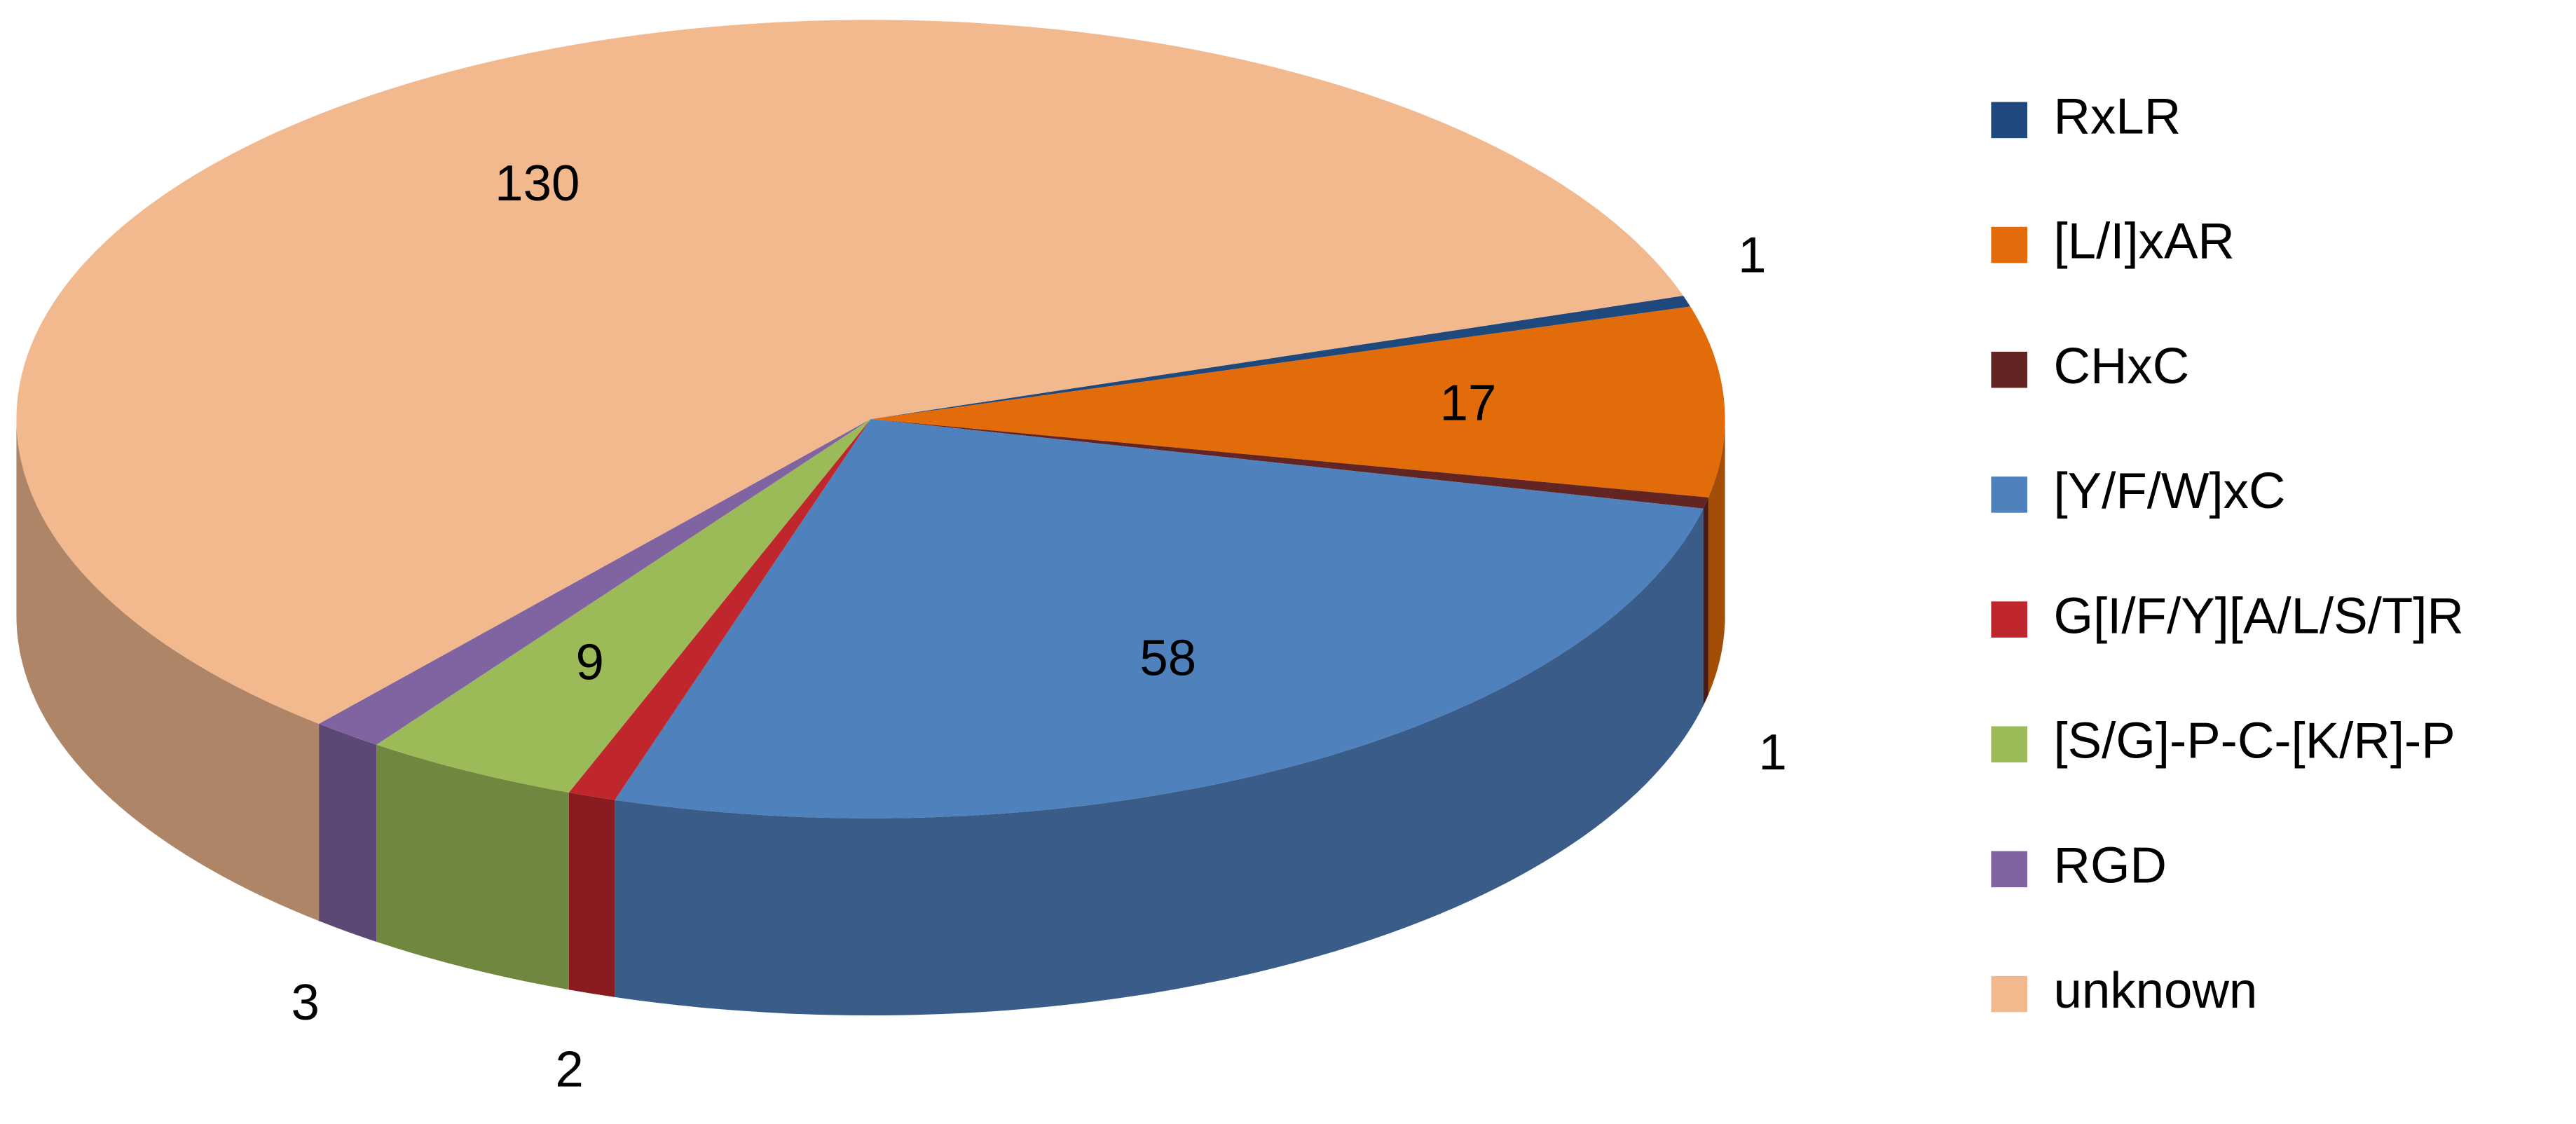  What do you see at coordinates (2258, 615) in the screenshot?
I see `legend-label: G[I/F/Y][A/L/S/T]R` at bounding box center [2258, 615].